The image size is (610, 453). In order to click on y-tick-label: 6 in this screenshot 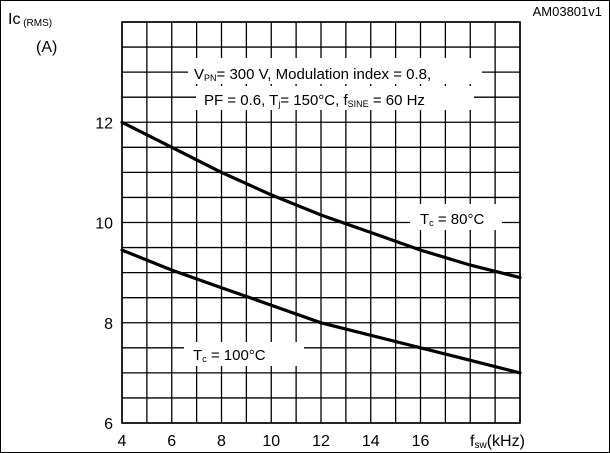, I will do `click(108, 424)`.